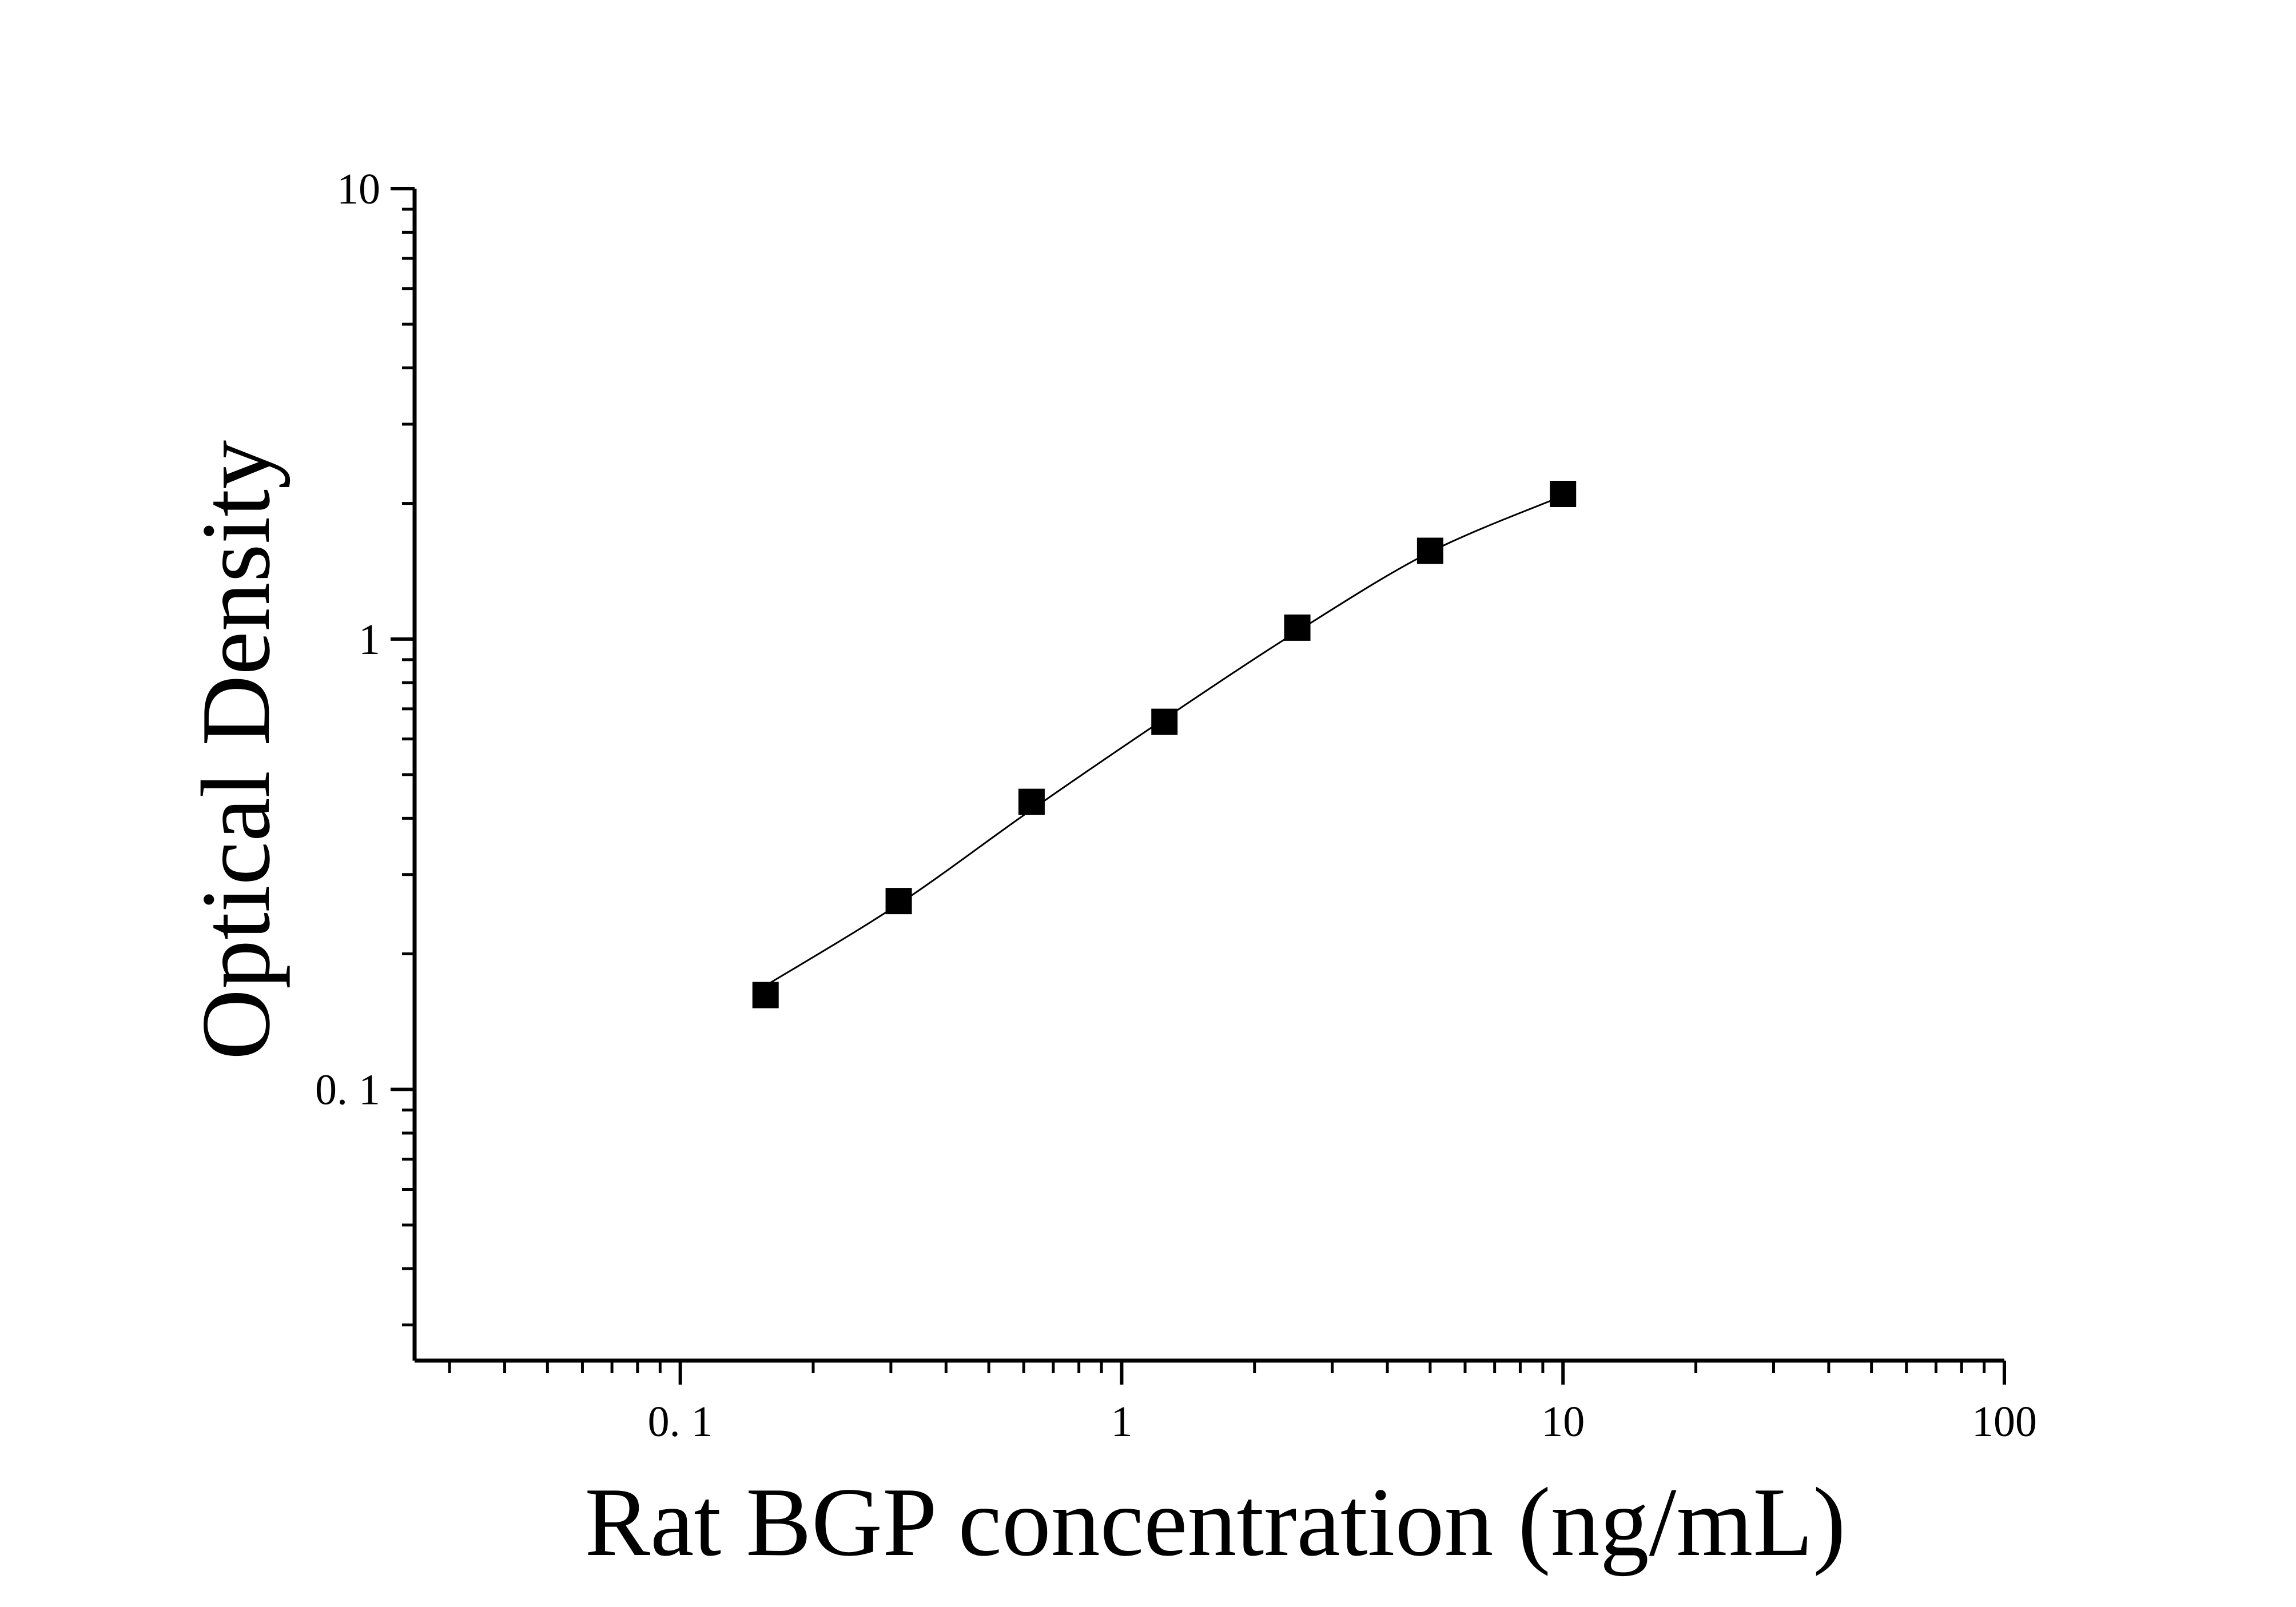  I want to click on x-tick-label: 100, so click(2004, 1422).